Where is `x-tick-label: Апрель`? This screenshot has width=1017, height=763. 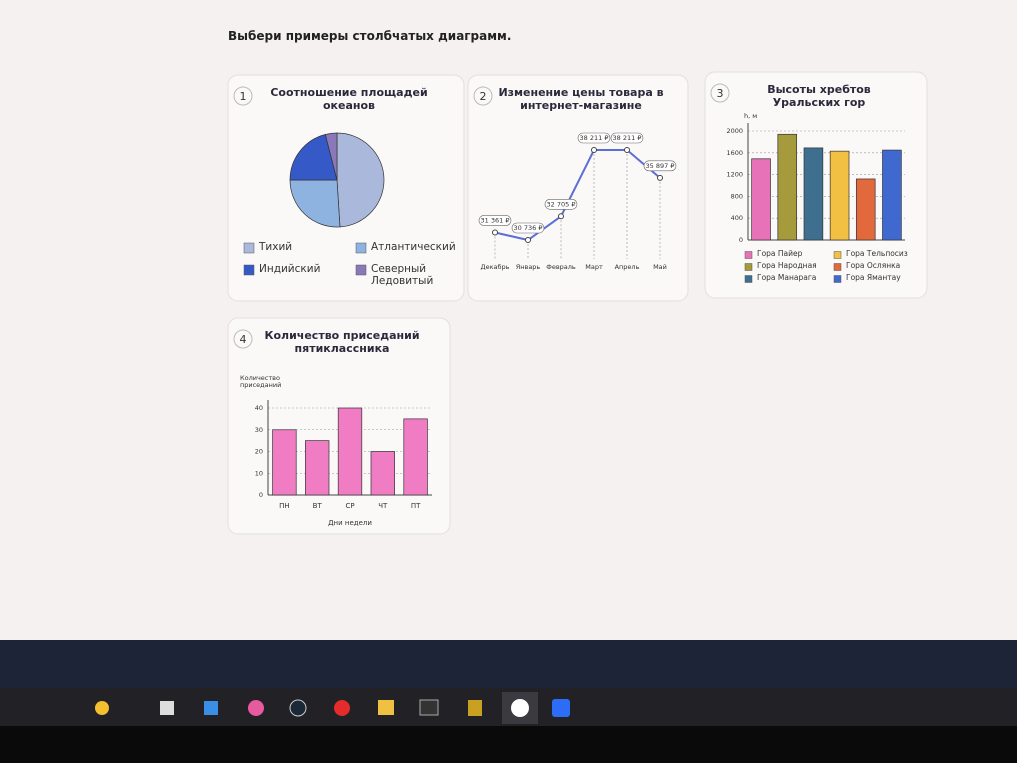 x-tick-label: Апрель is located at coordinates (627, 267).